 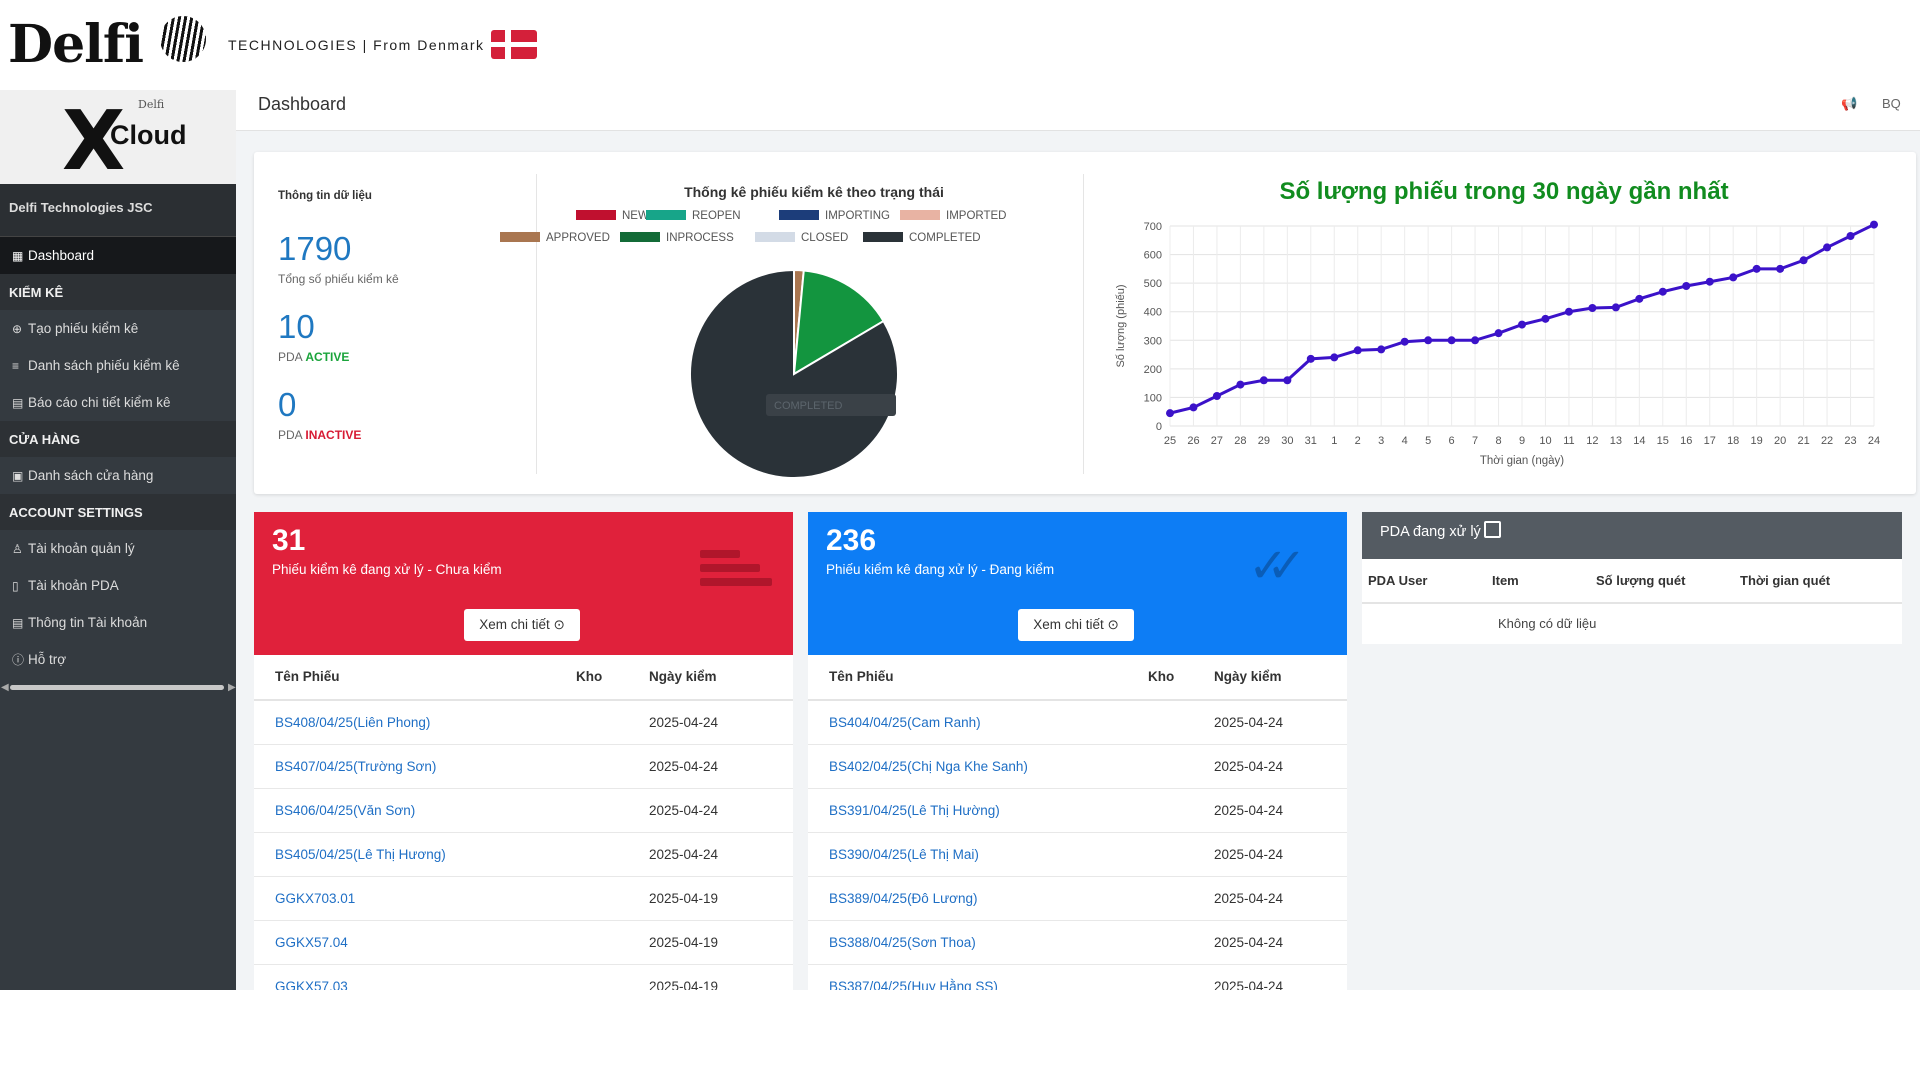 What do you see at coordinates (523, 767) in the screenshot?
I see `table-row: BS407/04/25(Trường Sơn) 2025-04-24` at bounding box center [523, 767].